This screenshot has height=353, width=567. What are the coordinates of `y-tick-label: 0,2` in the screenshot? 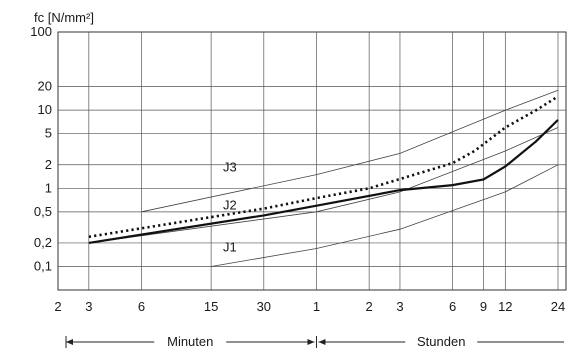 It's located at (43, 242).